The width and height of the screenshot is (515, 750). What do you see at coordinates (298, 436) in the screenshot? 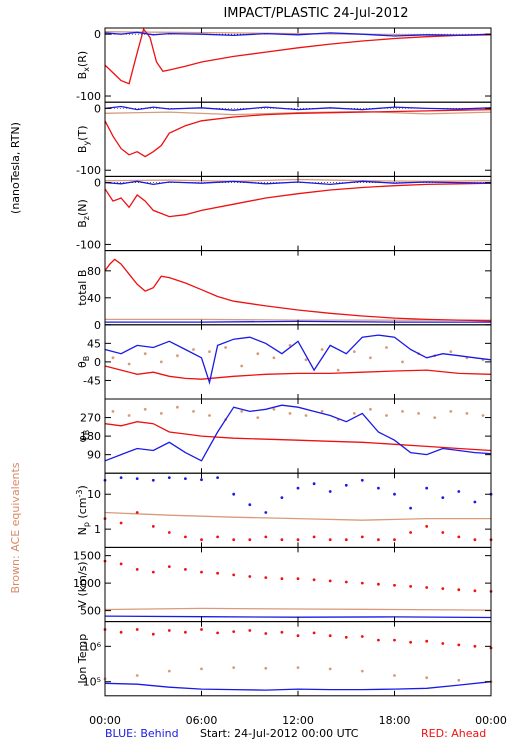
I see `series-phi-red` at bounding box center [298, 436].